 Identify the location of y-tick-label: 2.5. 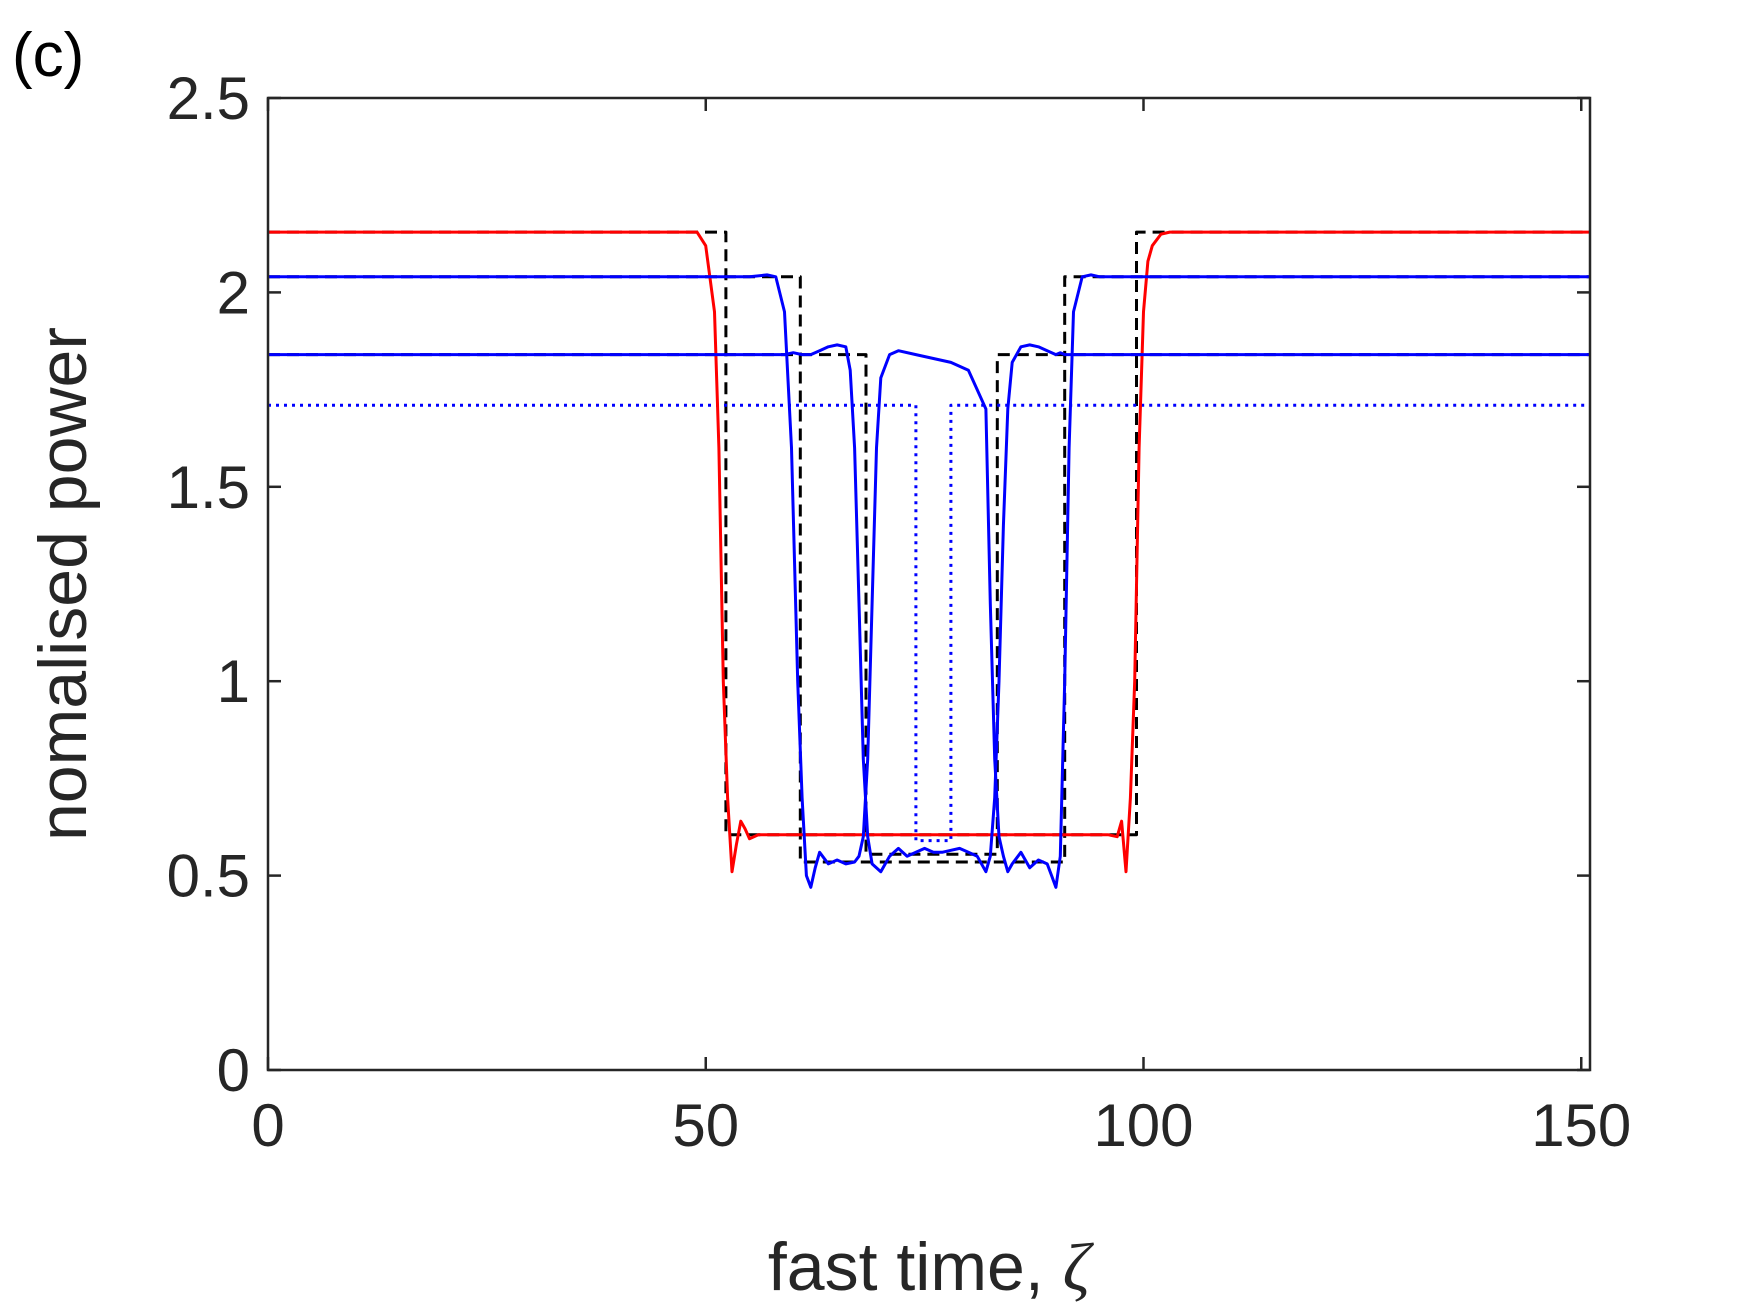
(208, 98).